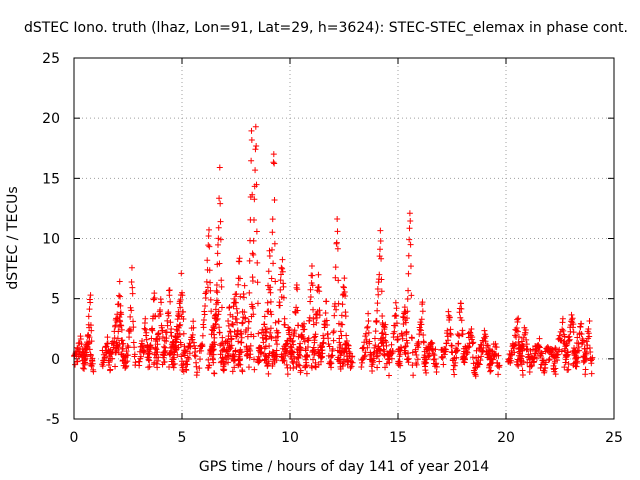 This screenshot has width=640, height=480. I want to click on x-tick-label: 10, so click(290, 438).